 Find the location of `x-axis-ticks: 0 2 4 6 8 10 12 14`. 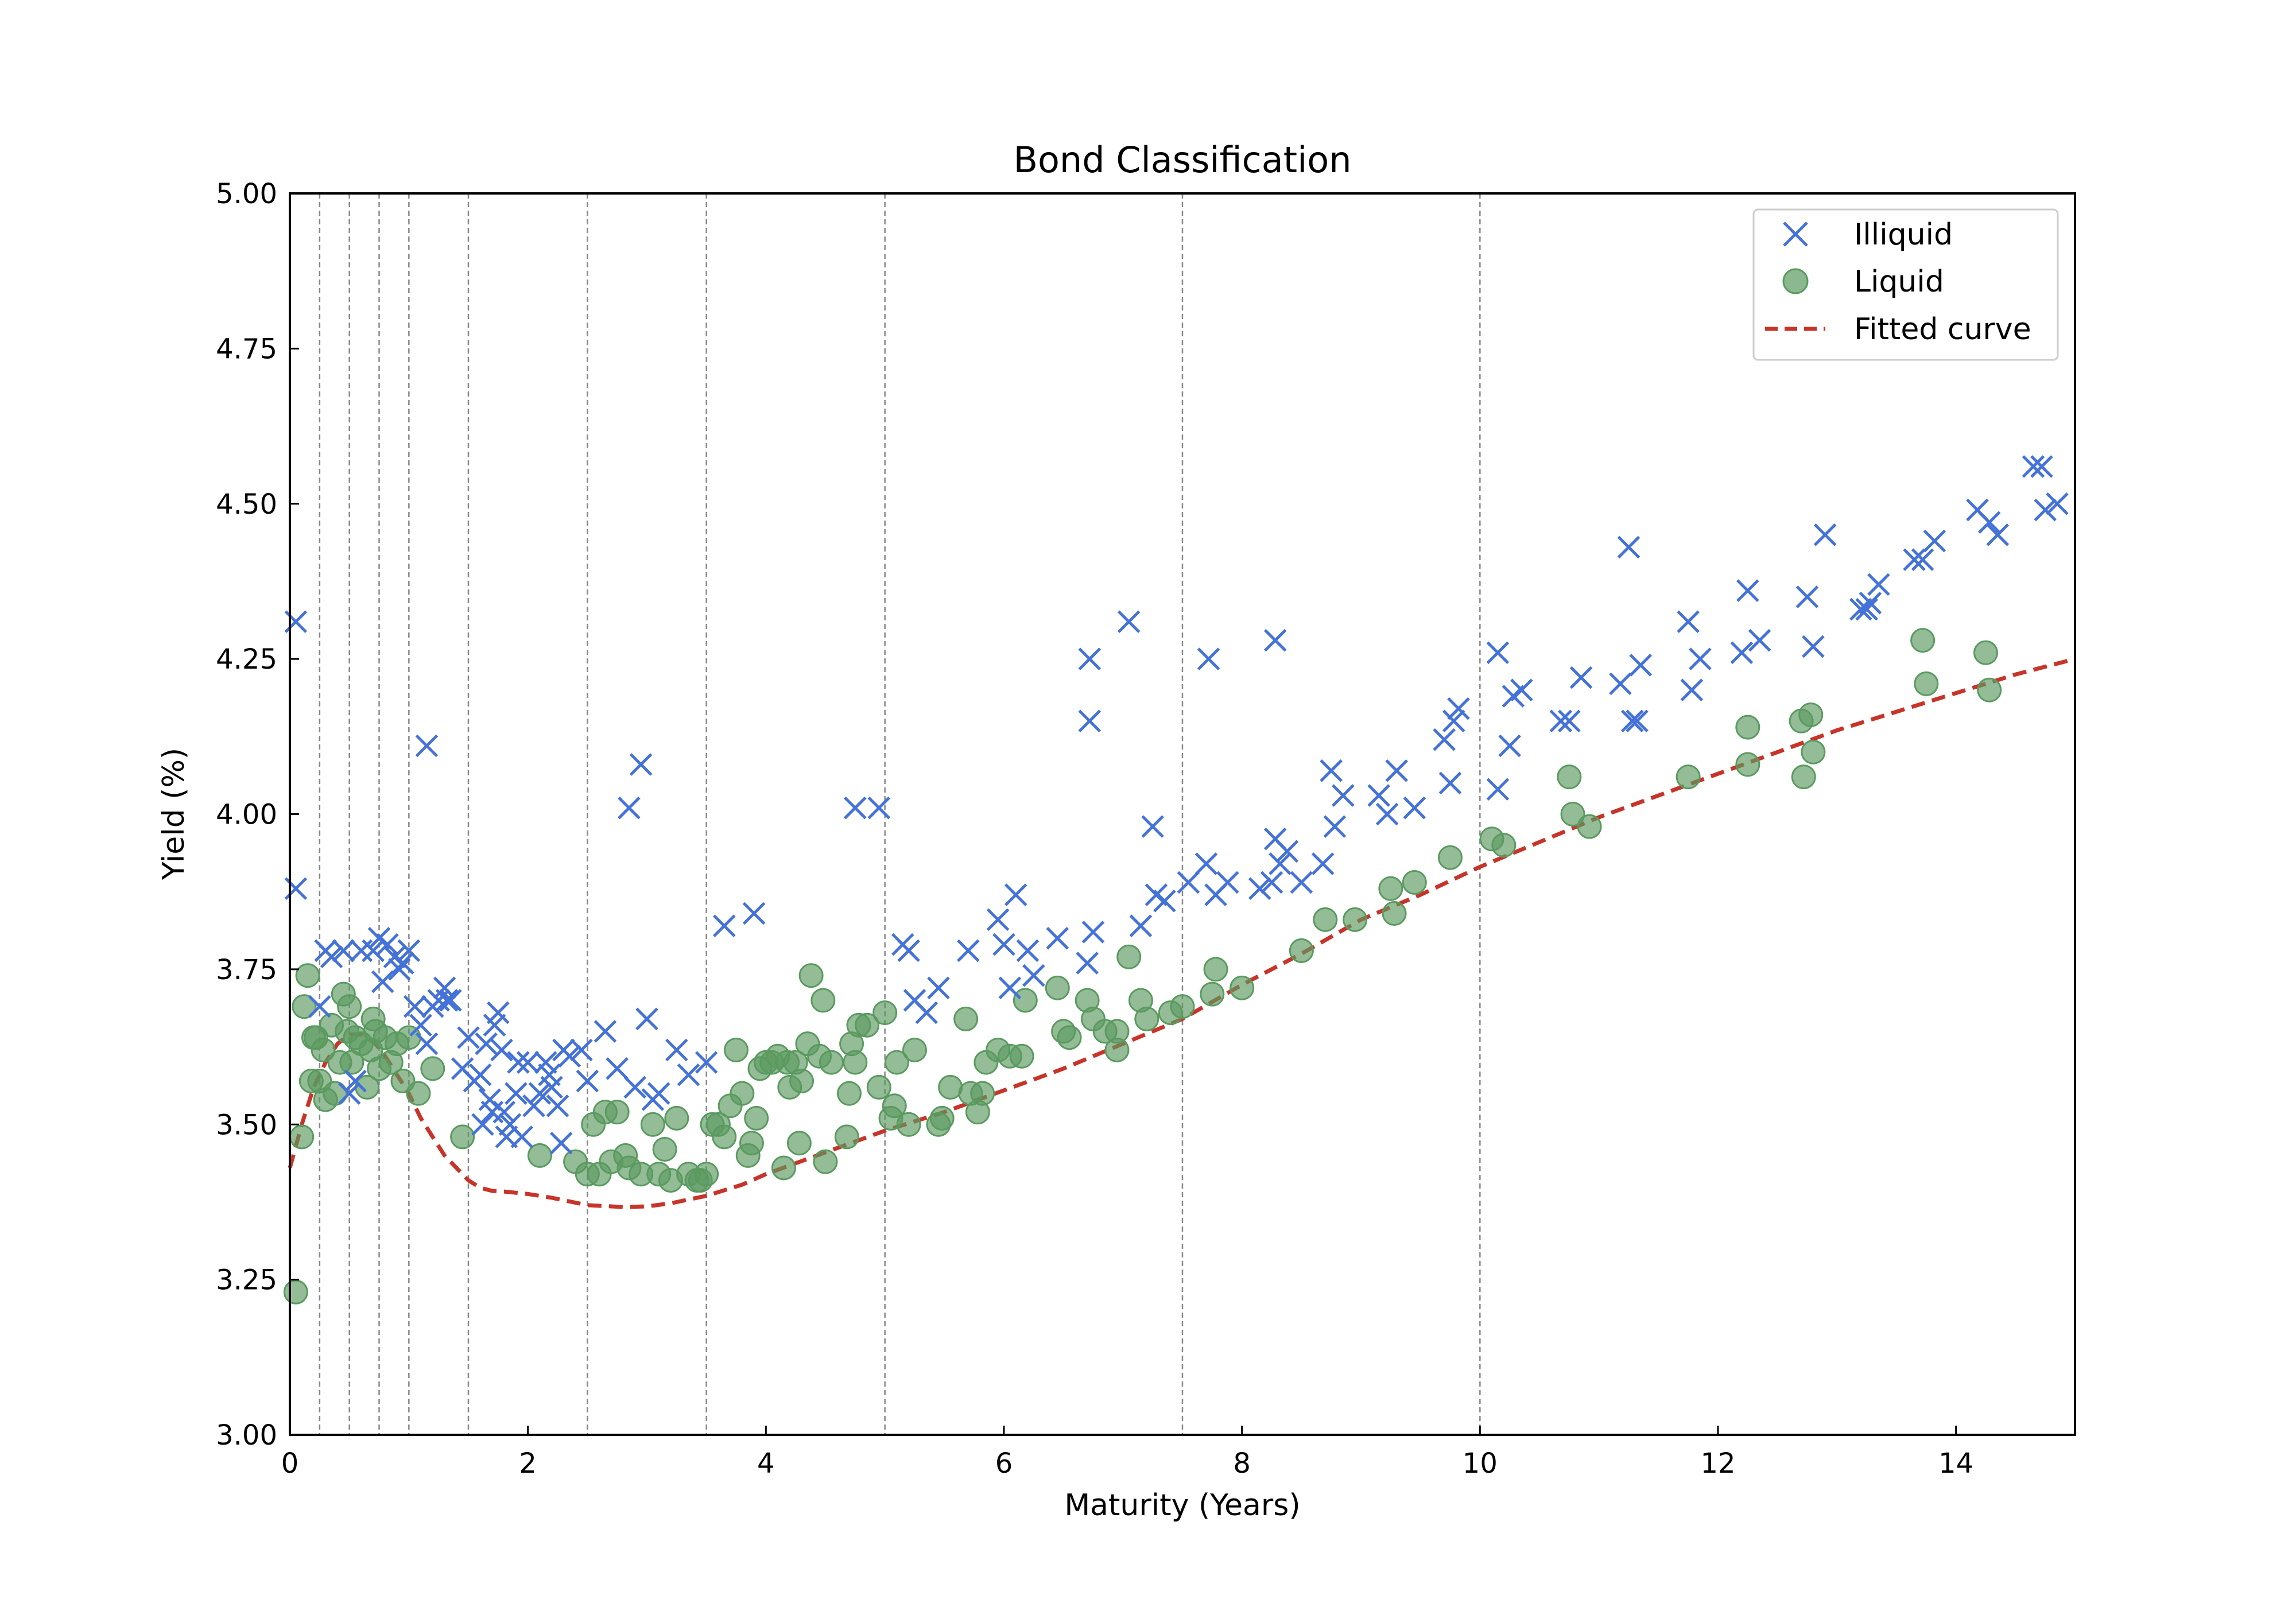

x-axis-ticks: 0 2 4 6 8 10 12 14 is located at coordinates (1127, 1453).